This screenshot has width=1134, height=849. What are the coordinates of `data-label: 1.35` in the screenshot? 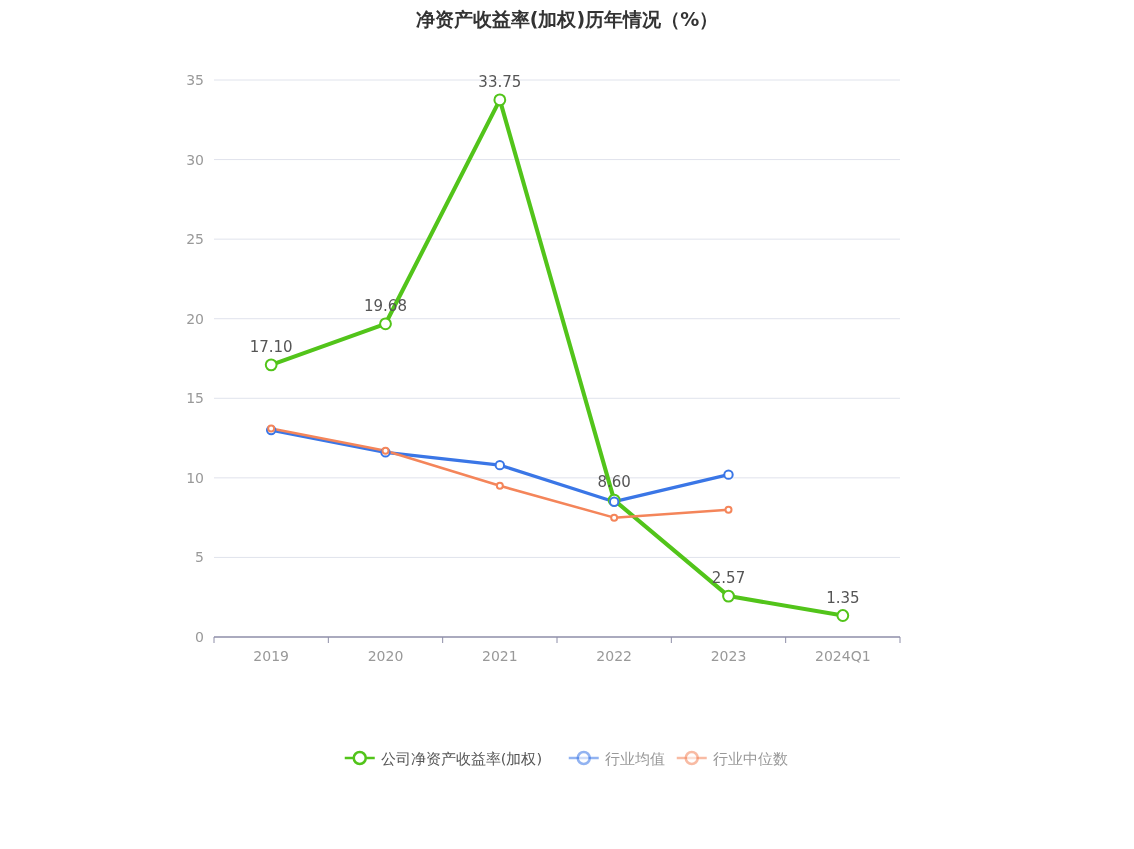 It's located at (843, 597).